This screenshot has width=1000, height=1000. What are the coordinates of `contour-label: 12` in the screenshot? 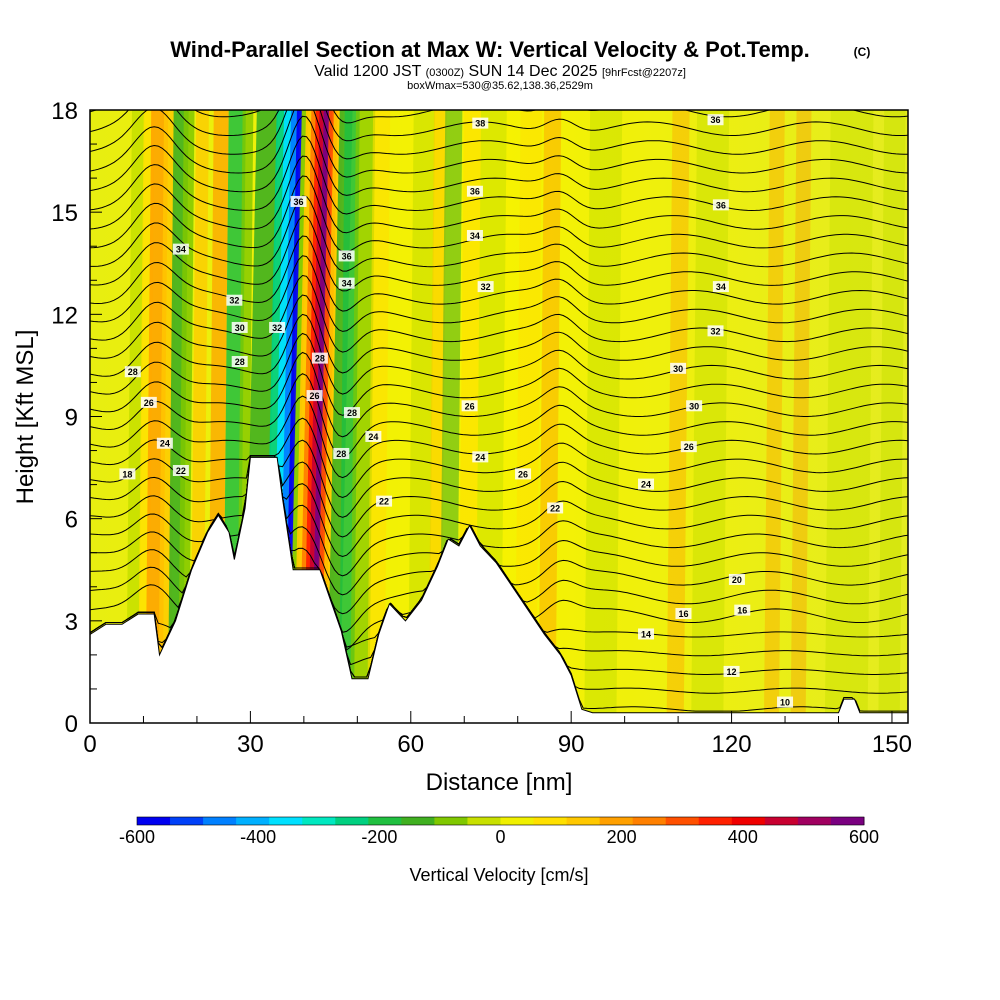 It's located at (732, 672).